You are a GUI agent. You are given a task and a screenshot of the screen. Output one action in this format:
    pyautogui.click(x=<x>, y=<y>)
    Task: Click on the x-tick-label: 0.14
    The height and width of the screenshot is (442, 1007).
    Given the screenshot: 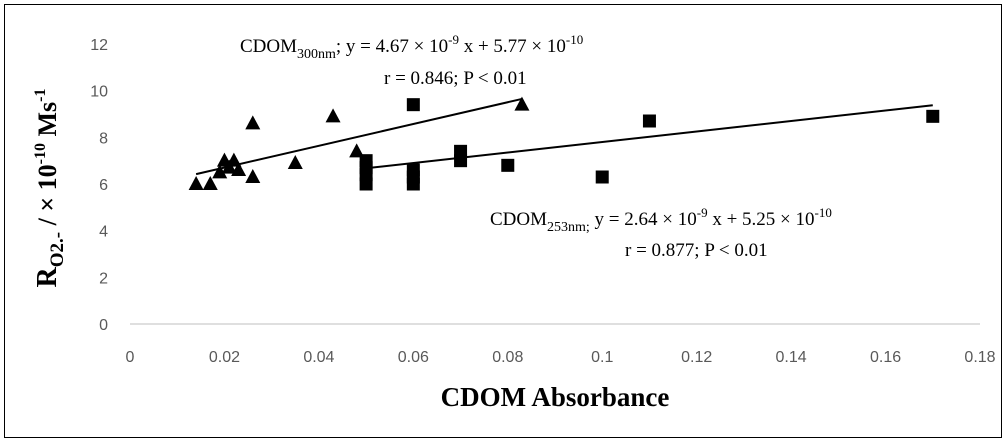 What is the action you would take?
    pyautogui.click(x=791, y=357)
    